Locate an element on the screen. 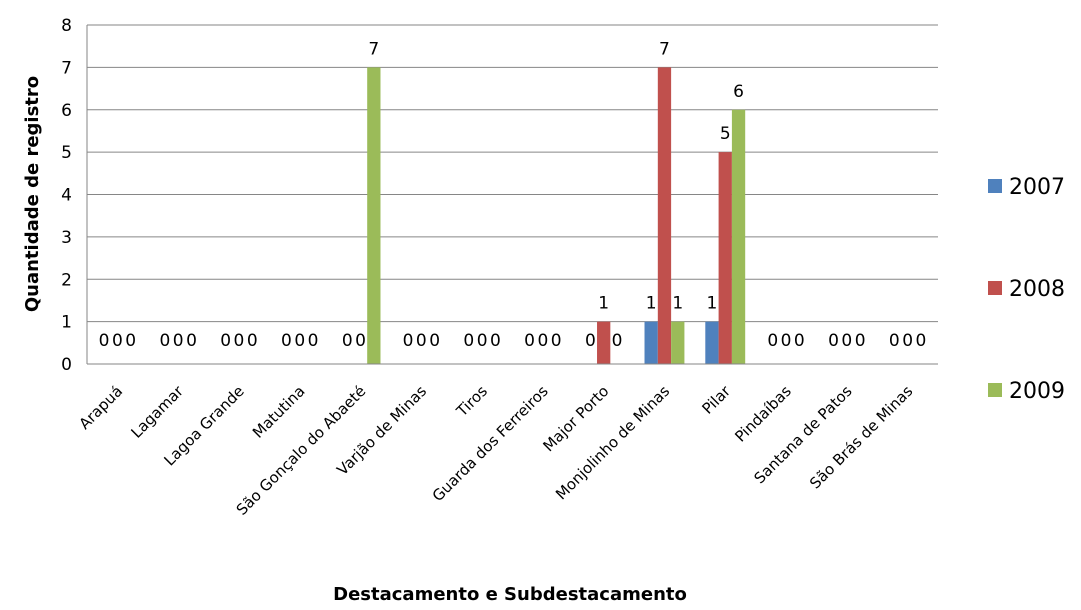 The image size is (1081, 610). x-axis-title: Destacamento e Subdestacamento is located at coordinates (510, 594).